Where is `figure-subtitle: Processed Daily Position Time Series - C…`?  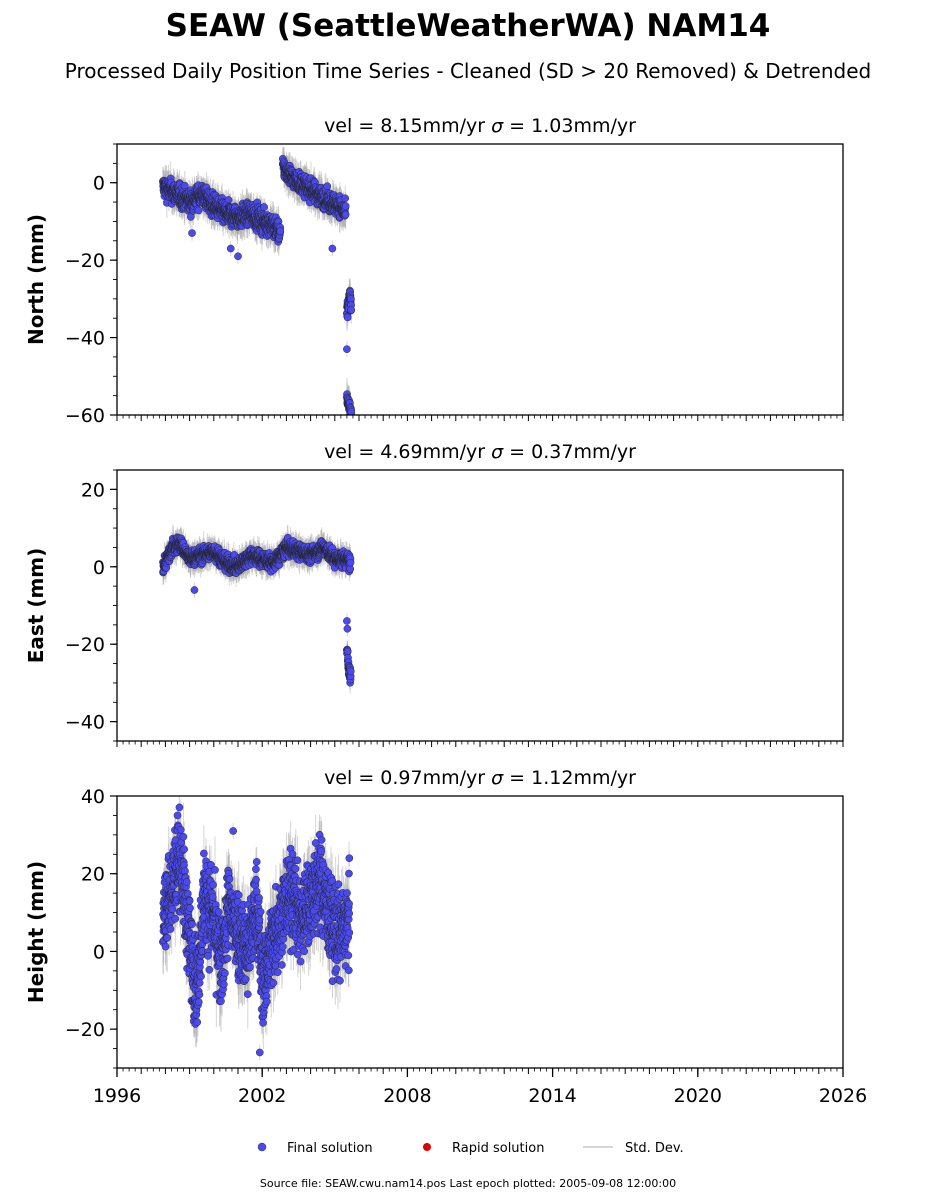
figure-subtitle: Processed Daily Position Time Series - C… is located at coordinates (468, 71).